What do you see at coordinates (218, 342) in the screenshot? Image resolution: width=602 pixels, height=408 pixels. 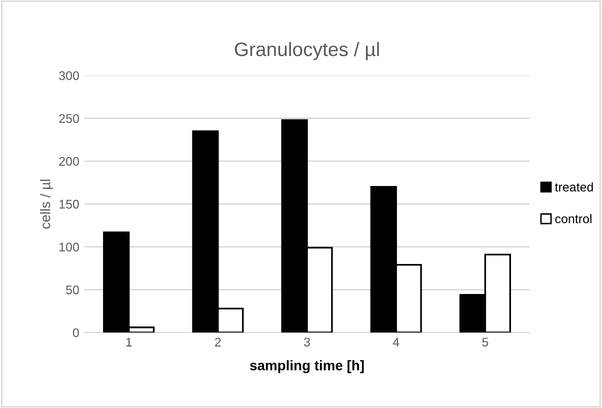 I see `x-tick-label: 2` at bounding box center [218, 342].